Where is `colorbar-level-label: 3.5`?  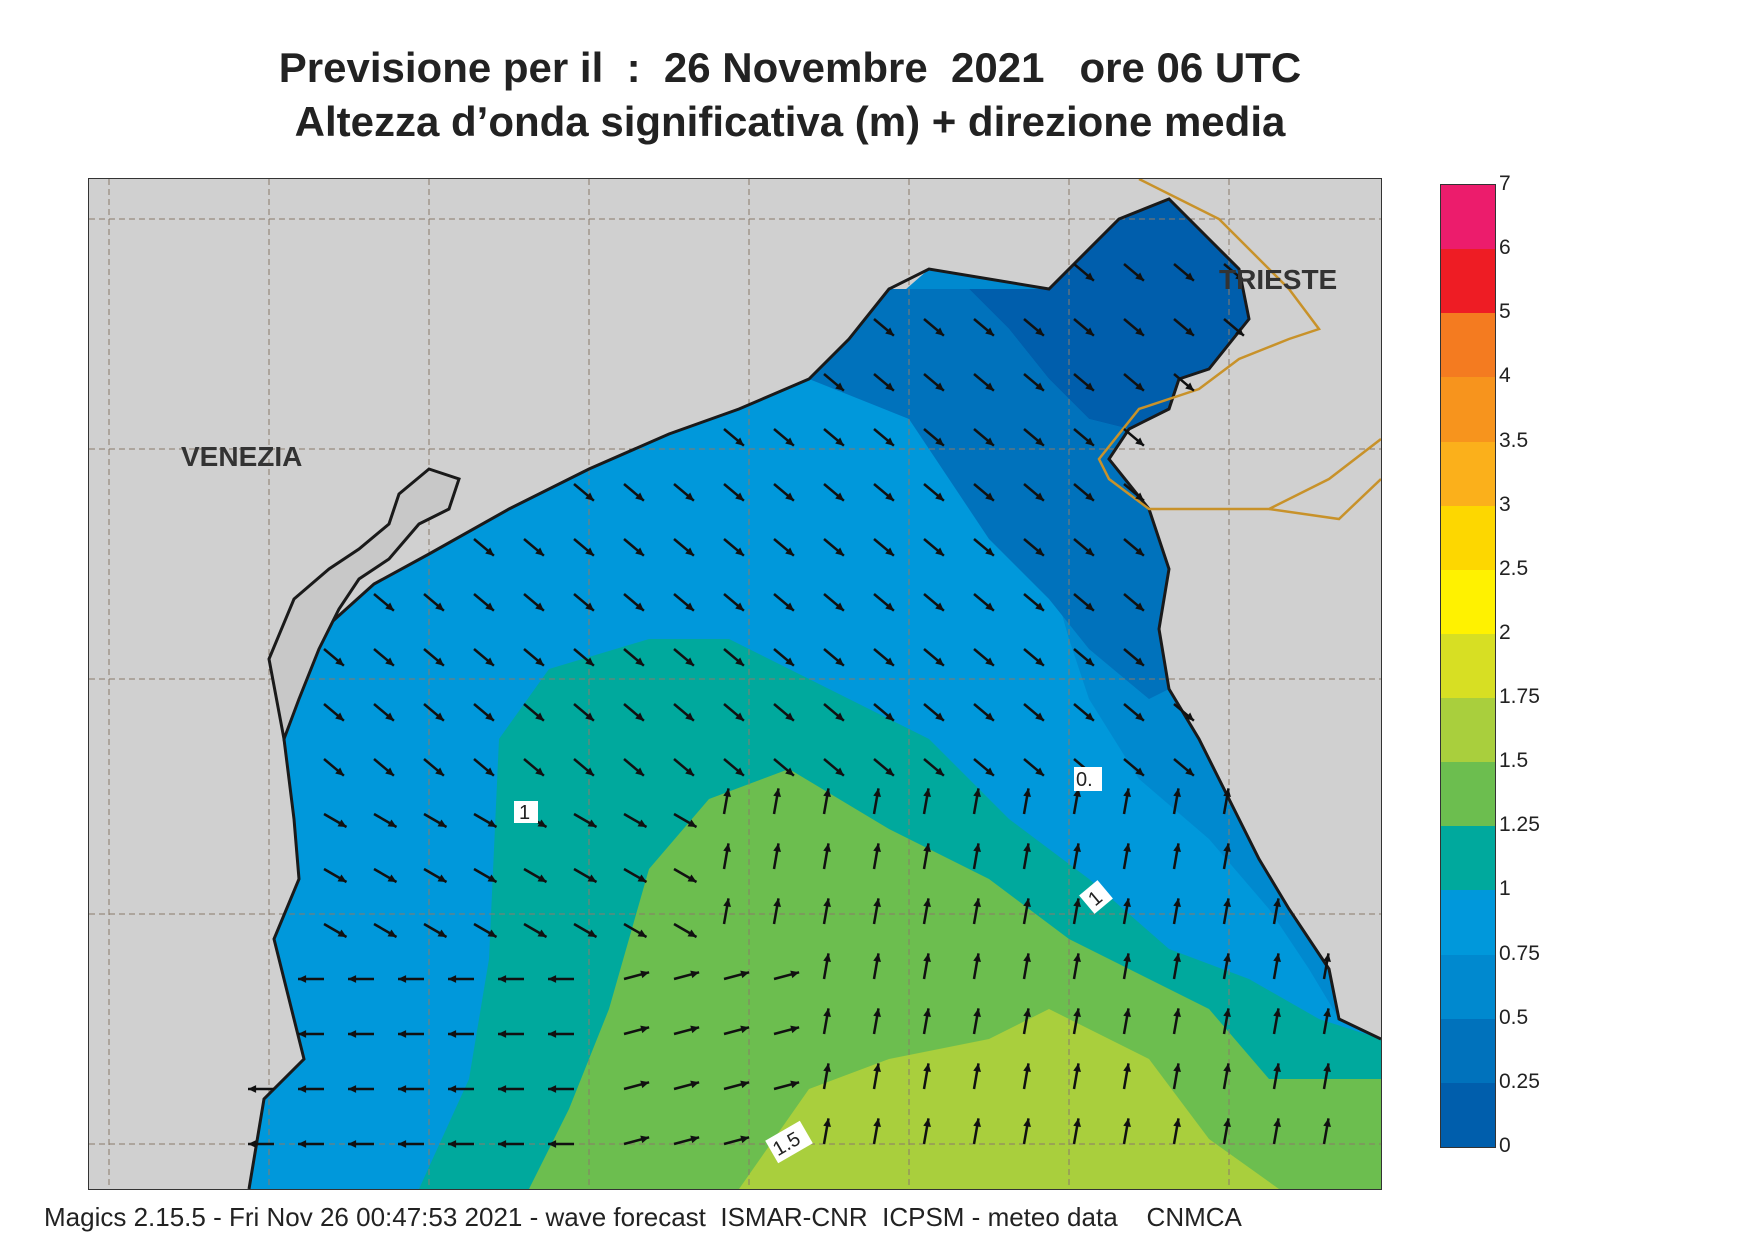 colorbar-level-label: 3.5 is located at coordinates (1514, 440).